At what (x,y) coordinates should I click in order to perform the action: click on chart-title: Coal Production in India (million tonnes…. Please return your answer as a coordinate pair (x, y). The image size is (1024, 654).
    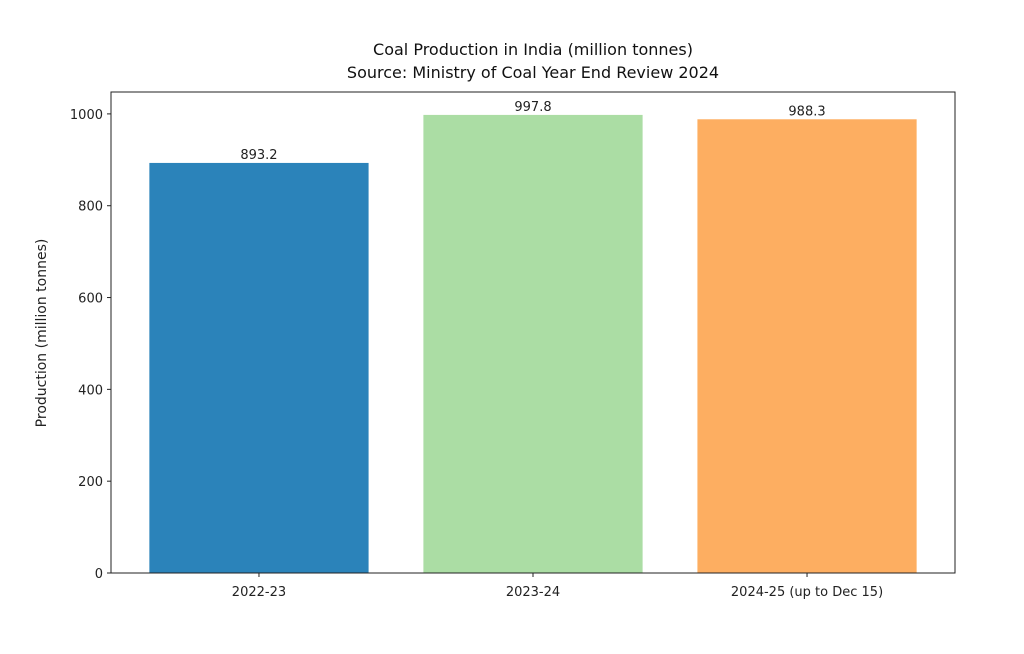
    Looking at the image, I should click on (533, 49).